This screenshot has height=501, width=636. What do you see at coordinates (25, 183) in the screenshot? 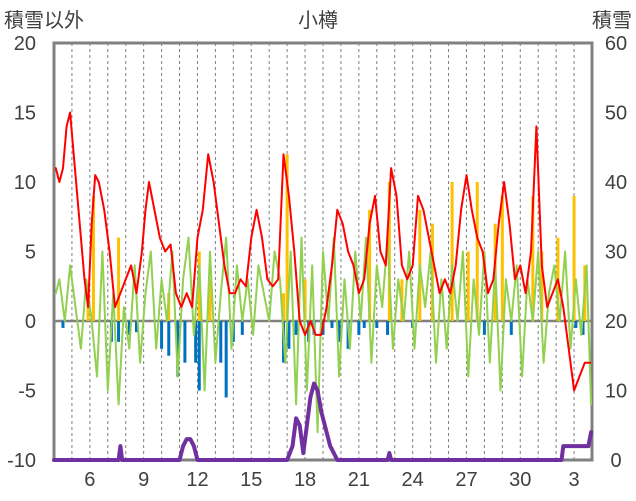
I see `left-tick-label: 10` at bounding box center [25, 183].